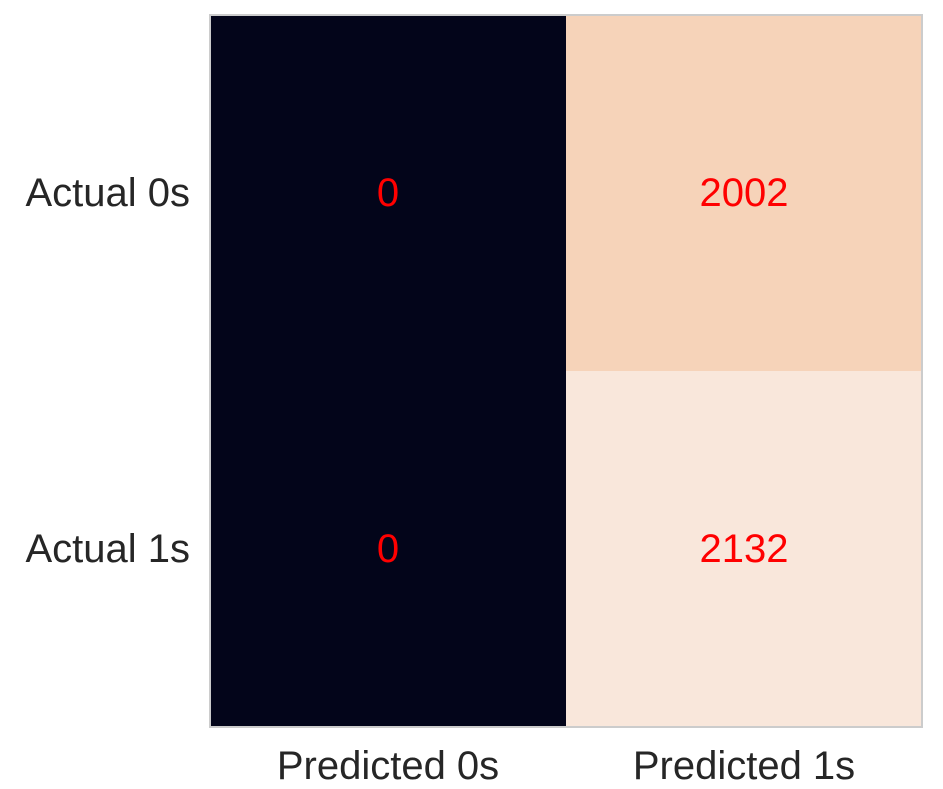 This screenshot has width=943, height=789. What do you see at coordinates (744, 766) in the screenshot?
I see `x-tick-label: Predicted 1s` at bounding box center [744, 766].